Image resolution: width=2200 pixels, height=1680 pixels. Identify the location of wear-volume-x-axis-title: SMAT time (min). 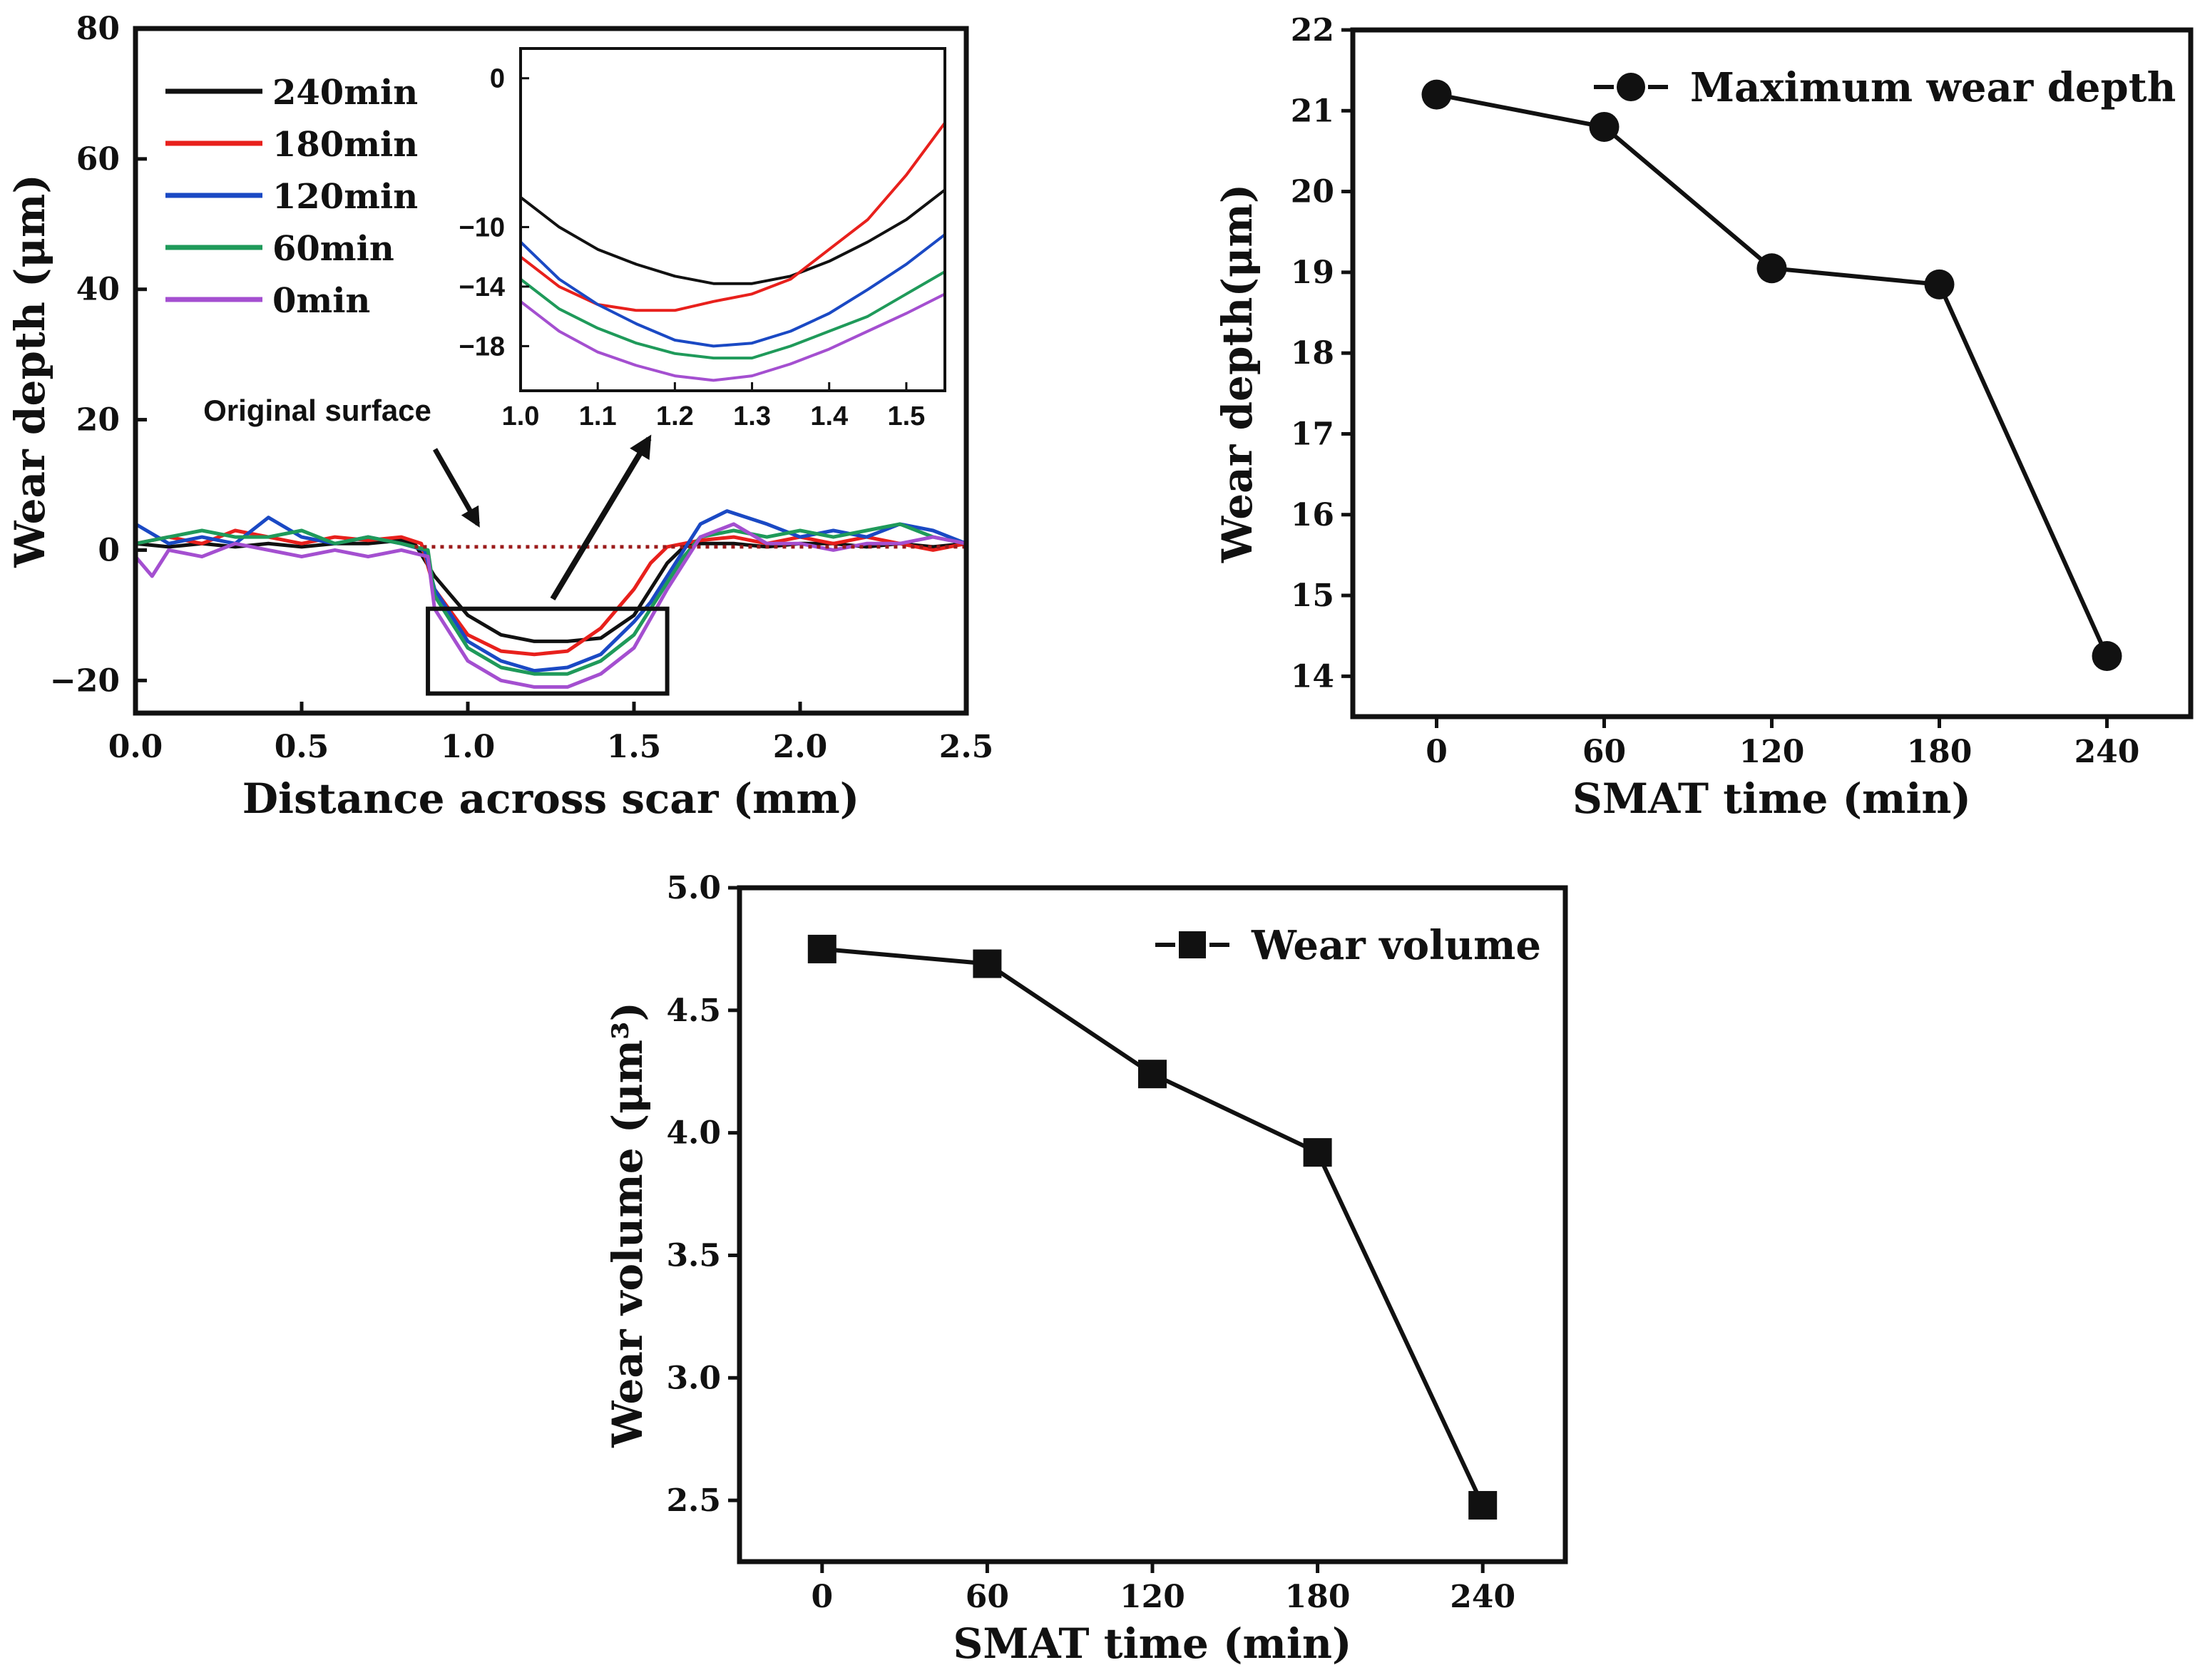
(1152, 1643).